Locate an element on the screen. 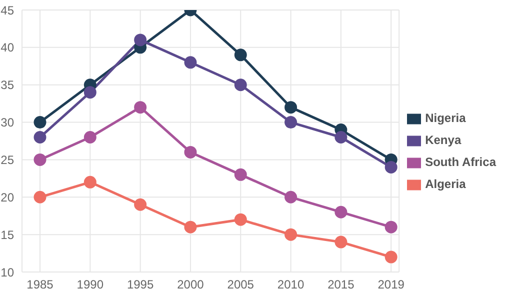 This screenshot has width=512, height=302. x-tick-label: 2015 is located at coordinates (341, 285).